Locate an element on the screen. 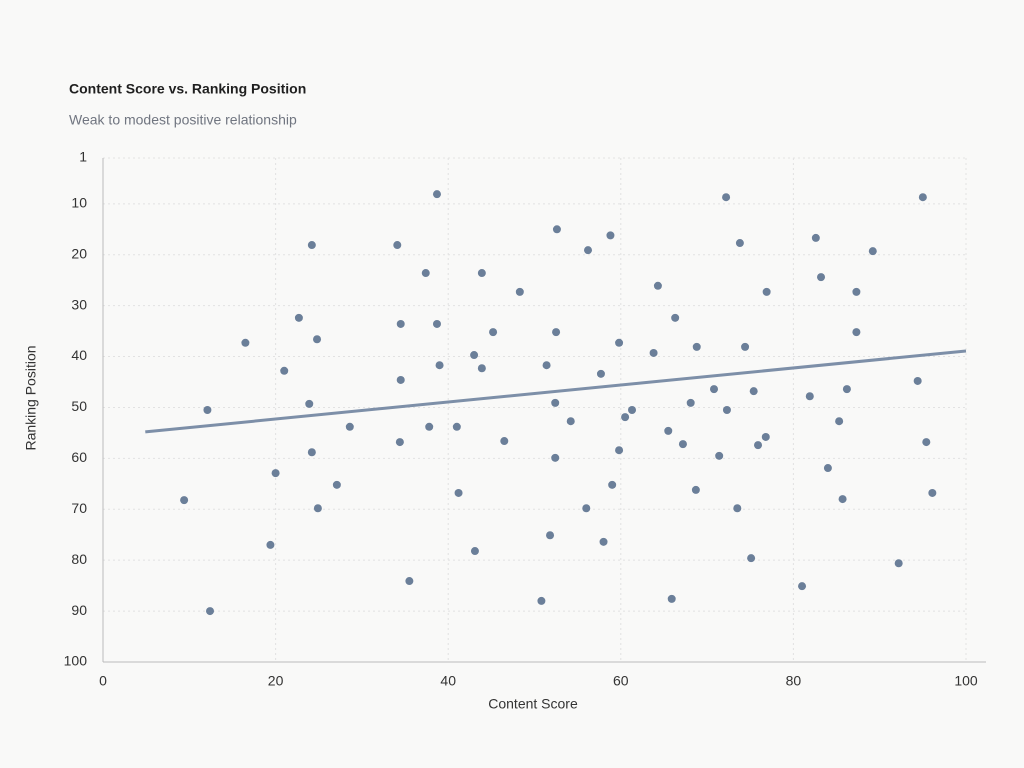  chart-subtitle: Weak to modest positive relationship is located at coordinates (183, 120).